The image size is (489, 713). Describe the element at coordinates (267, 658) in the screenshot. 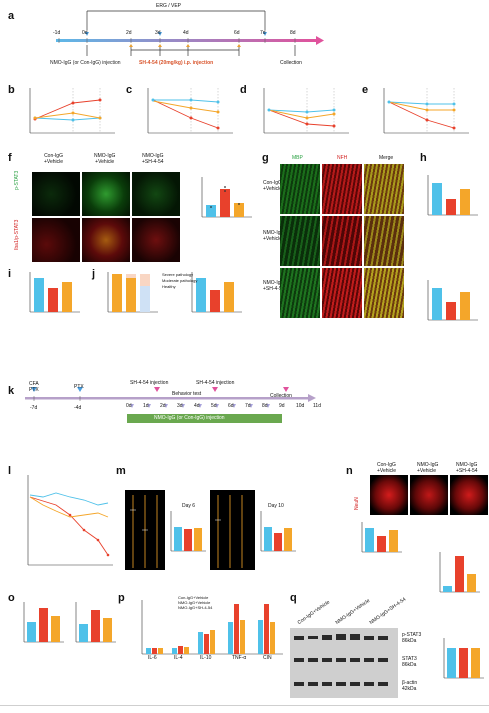

I see `p-x-cin: CIN` at that location.